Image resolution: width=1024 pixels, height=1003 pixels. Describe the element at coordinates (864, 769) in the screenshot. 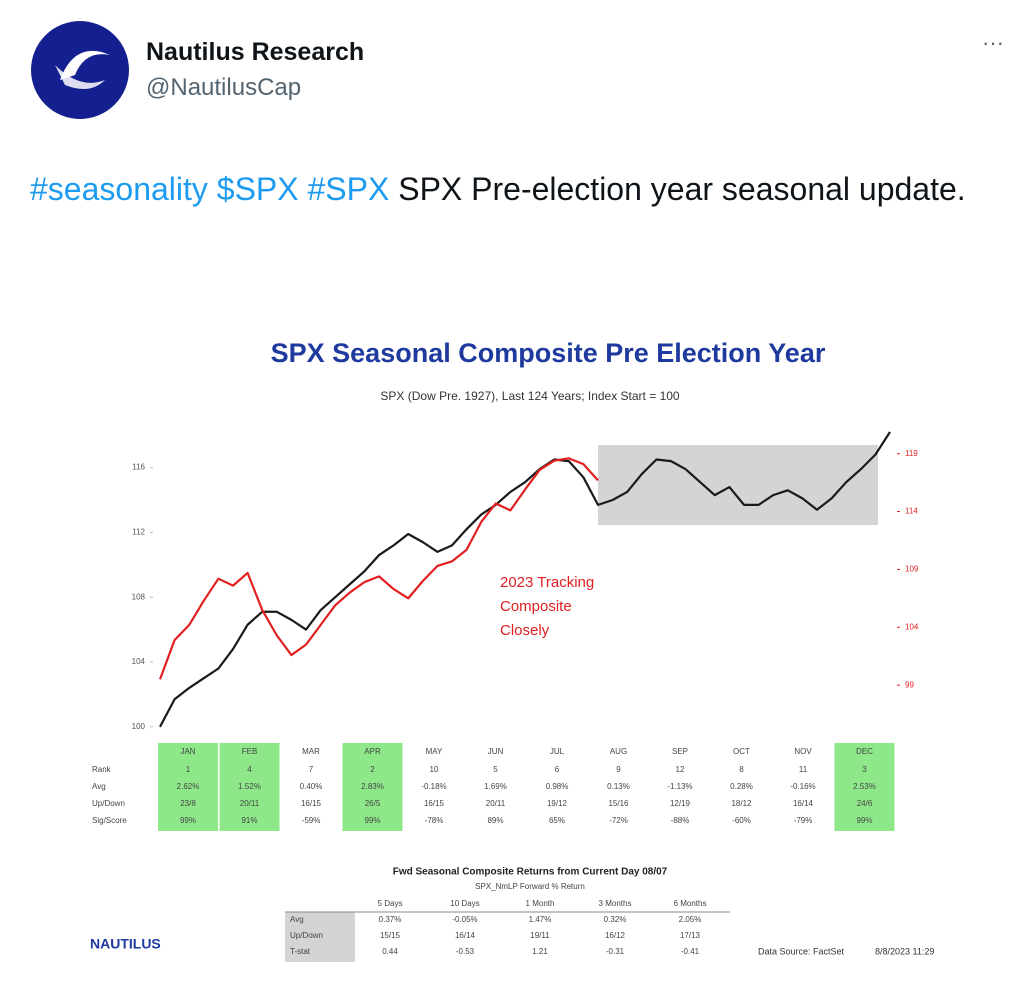

I see `cell: 3` at that location.